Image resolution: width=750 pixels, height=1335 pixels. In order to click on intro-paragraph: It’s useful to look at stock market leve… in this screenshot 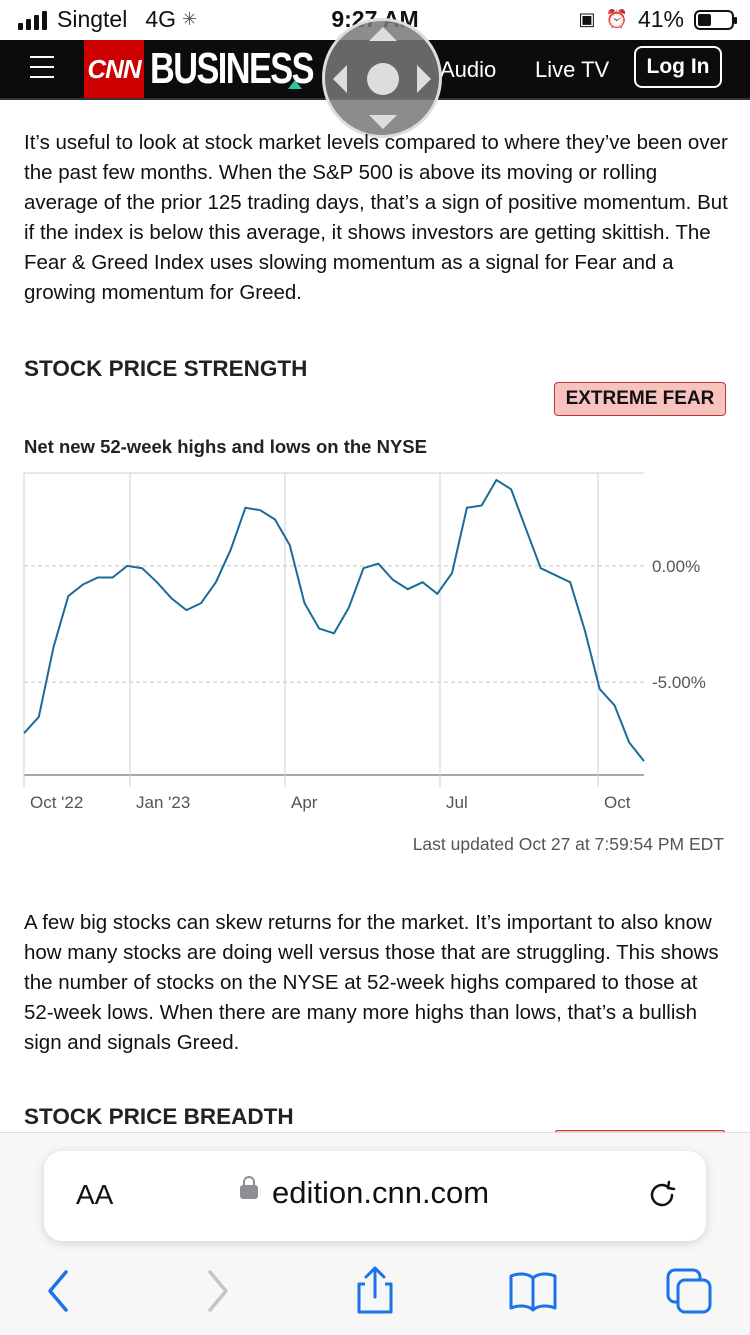, I will do `click(376, 217)`.